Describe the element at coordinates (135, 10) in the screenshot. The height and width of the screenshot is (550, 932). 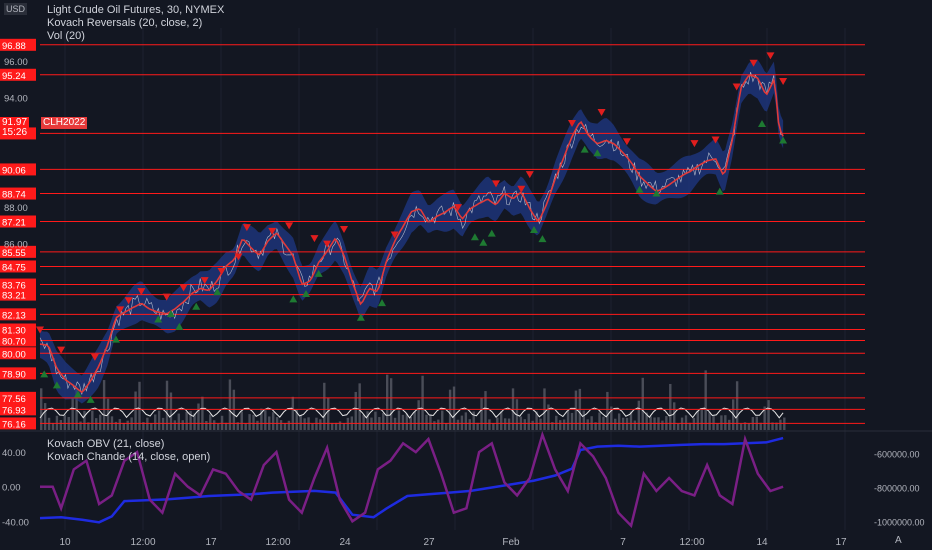
I see `chart-title: Light Crude Oil Futures, 30, NYMEX` at that location.